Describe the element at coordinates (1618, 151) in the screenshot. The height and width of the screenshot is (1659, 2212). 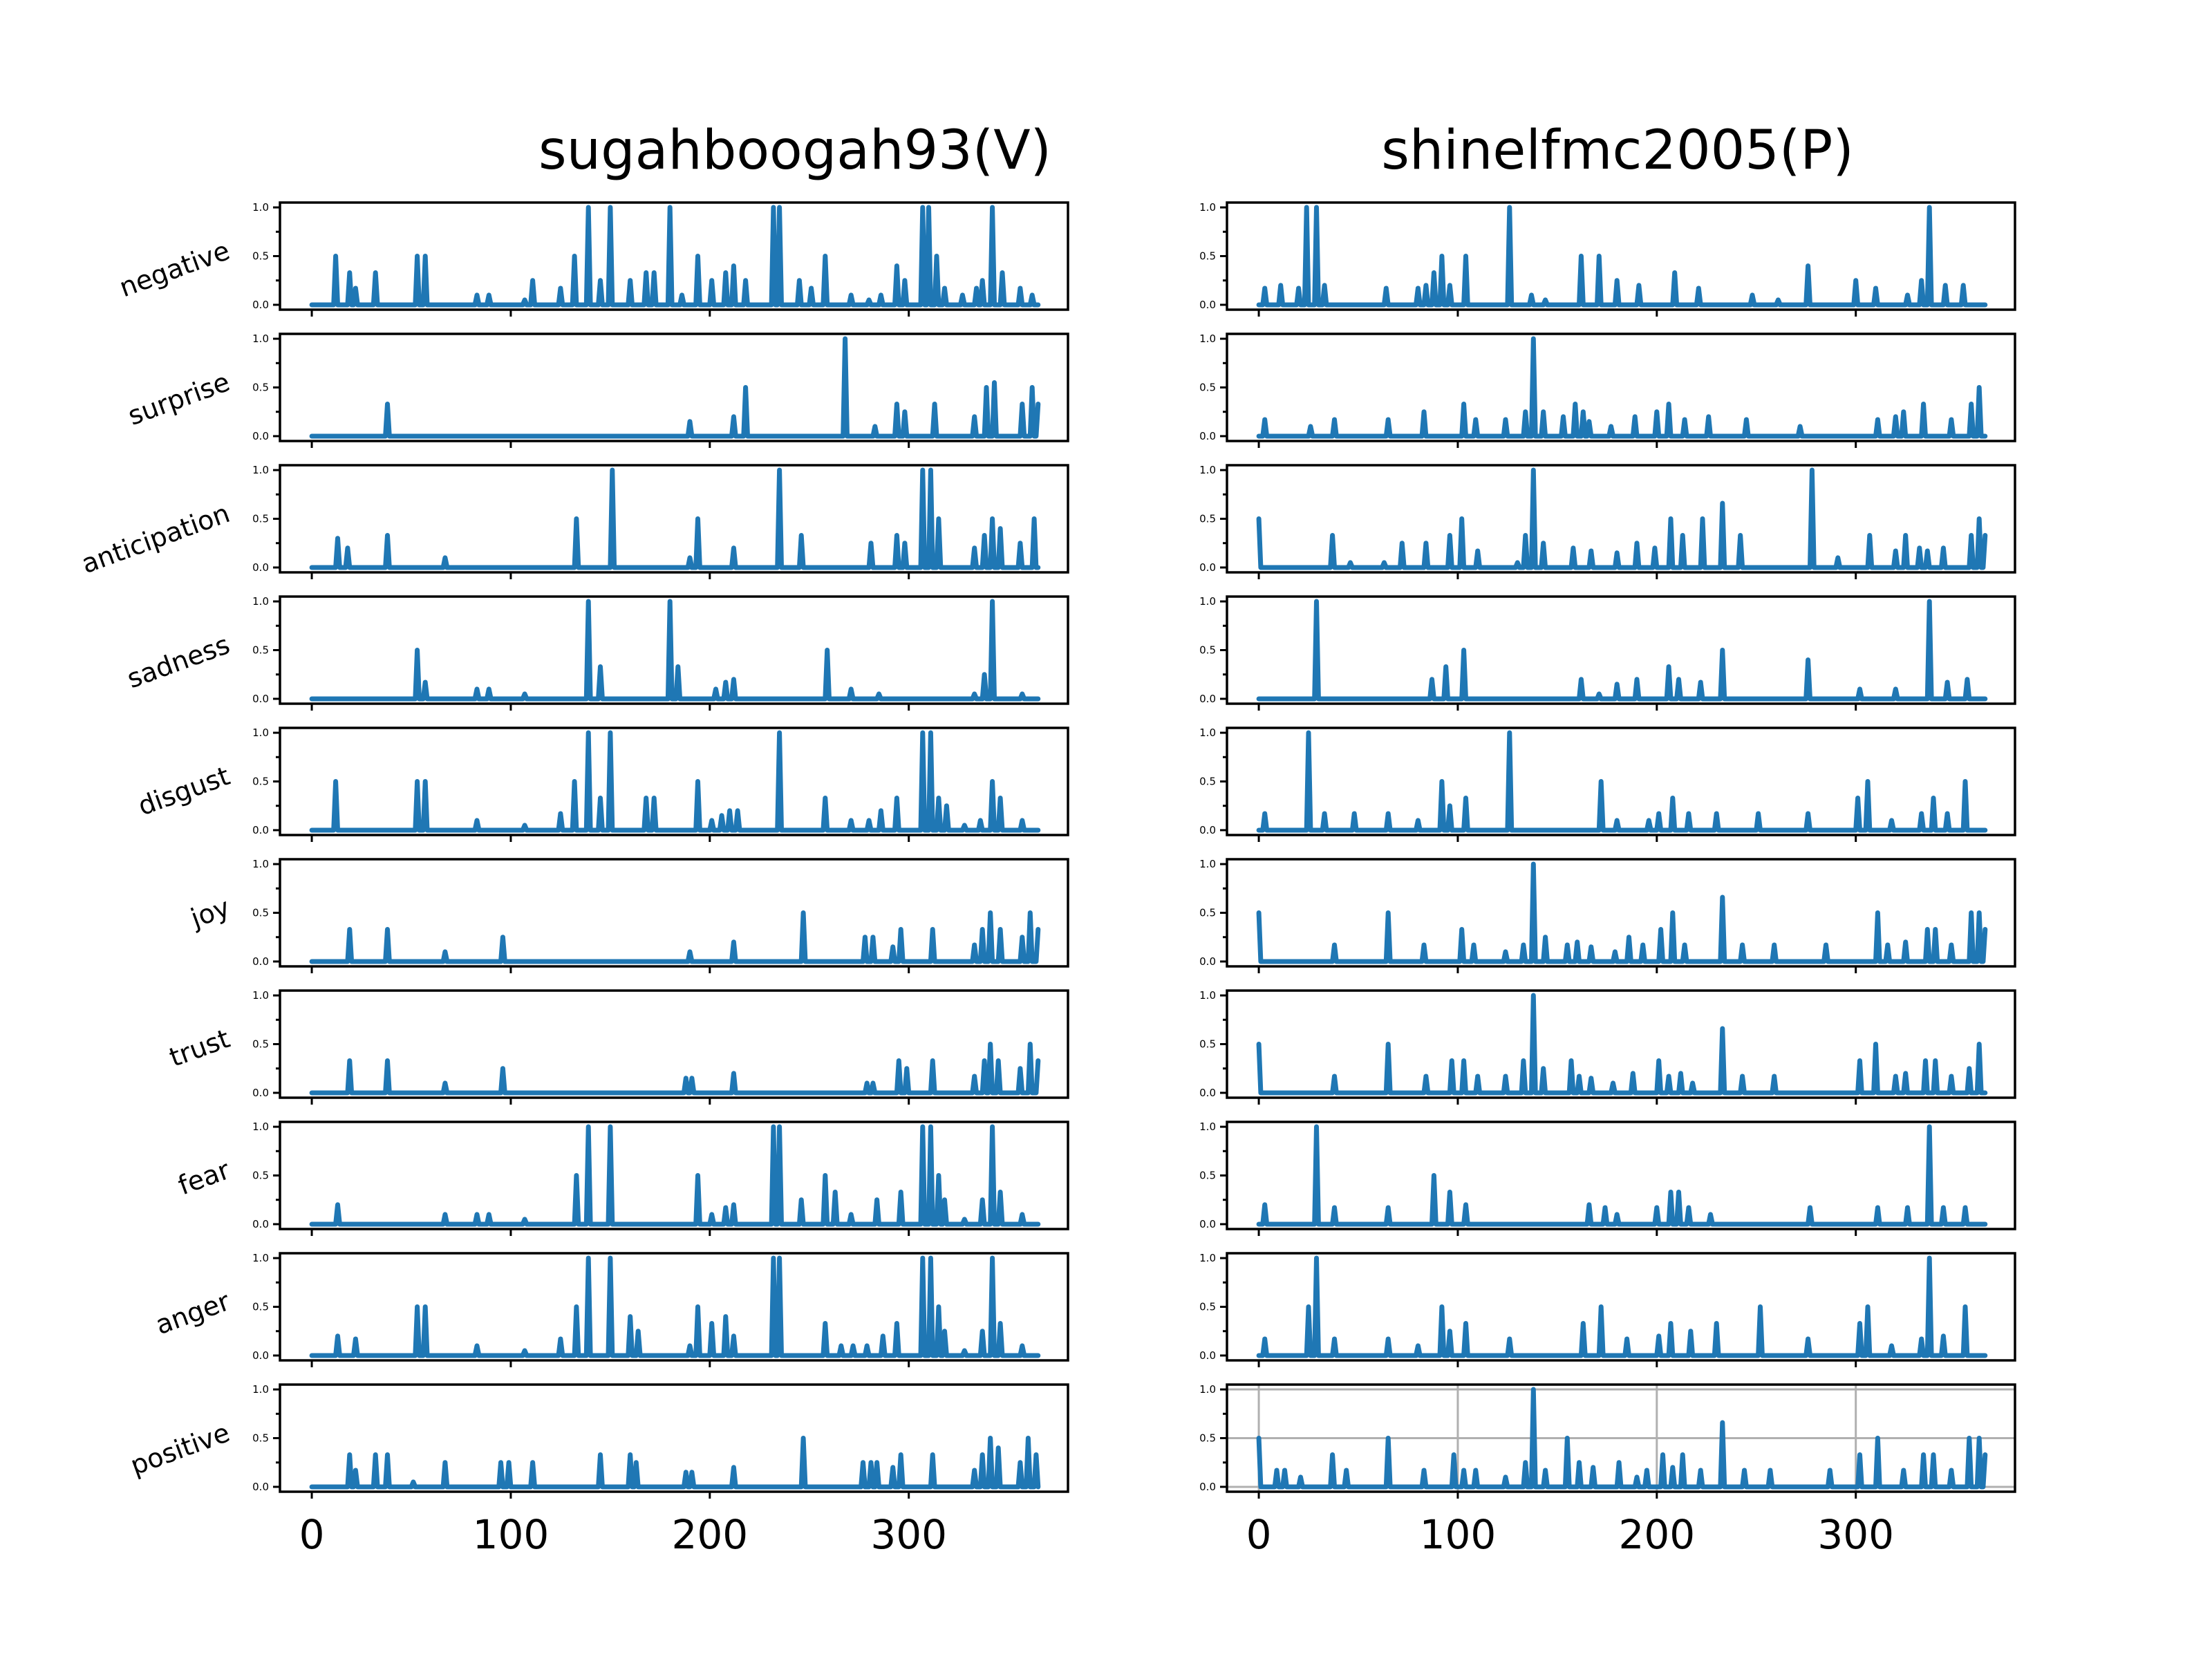
I see `column-title-right: shinelfmc2005(P)` at that location.